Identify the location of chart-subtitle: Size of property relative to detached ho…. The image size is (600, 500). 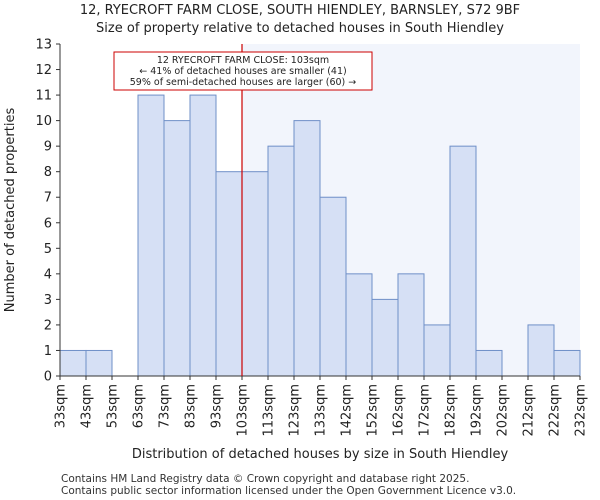
(300, 28).